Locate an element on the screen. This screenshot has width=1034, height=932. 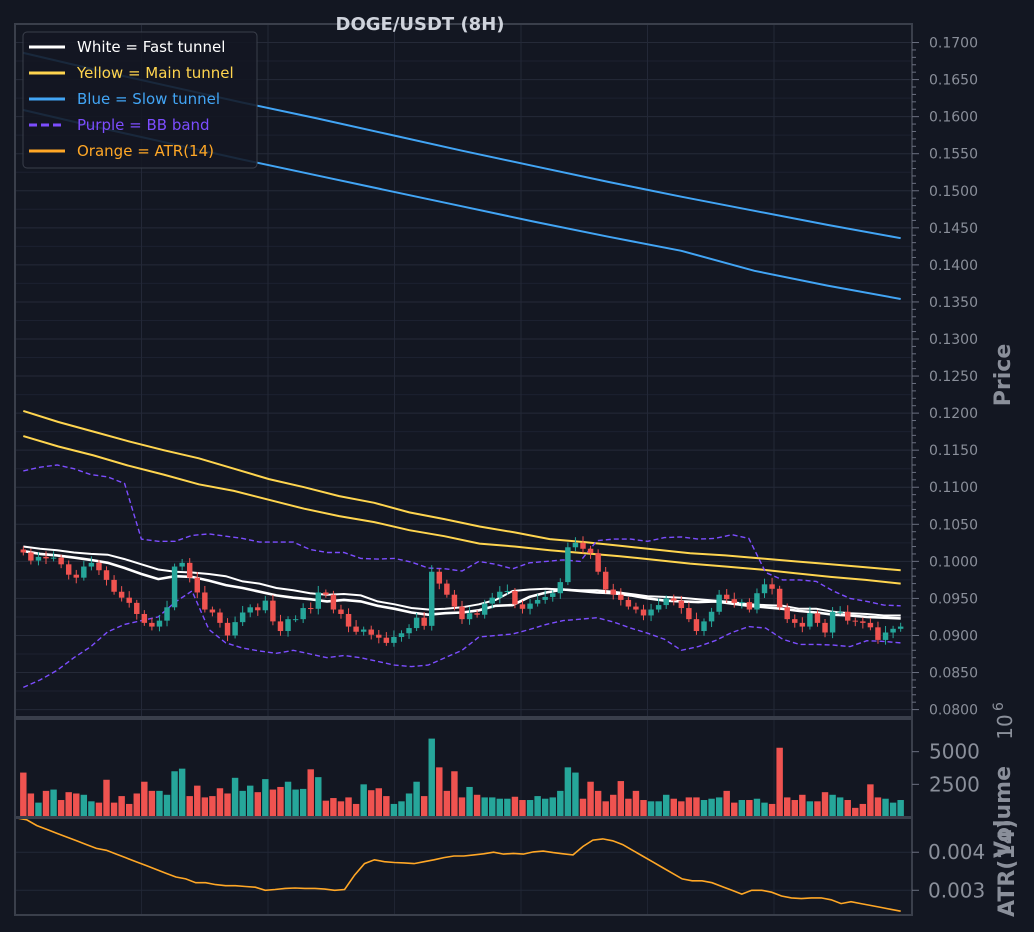
legend-entry-label: Blue = Slow tunnel is located at coordinates (148, 99).